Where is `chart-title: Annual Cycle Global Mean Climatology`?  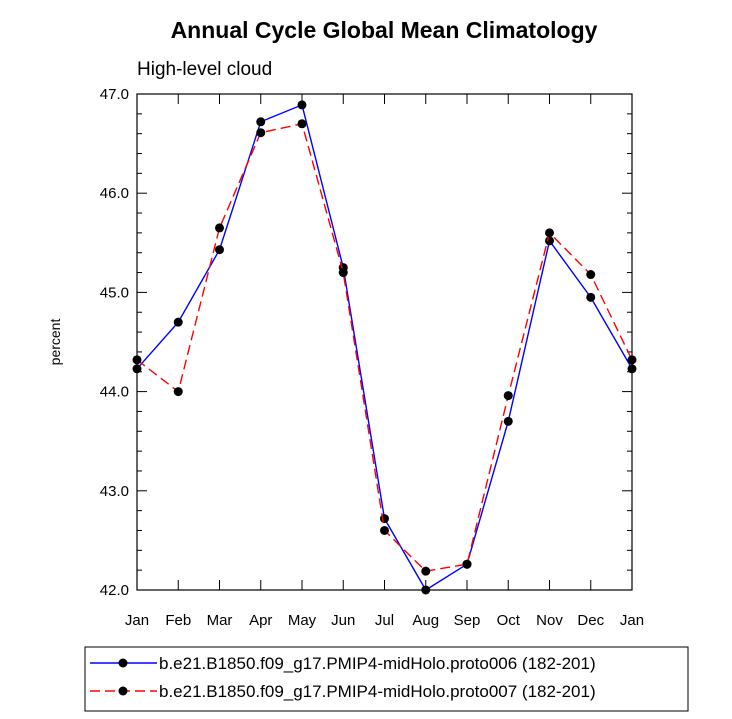 chart-title: Annual Cycle Global Mean Climatology is located at coordinates (384, 30).